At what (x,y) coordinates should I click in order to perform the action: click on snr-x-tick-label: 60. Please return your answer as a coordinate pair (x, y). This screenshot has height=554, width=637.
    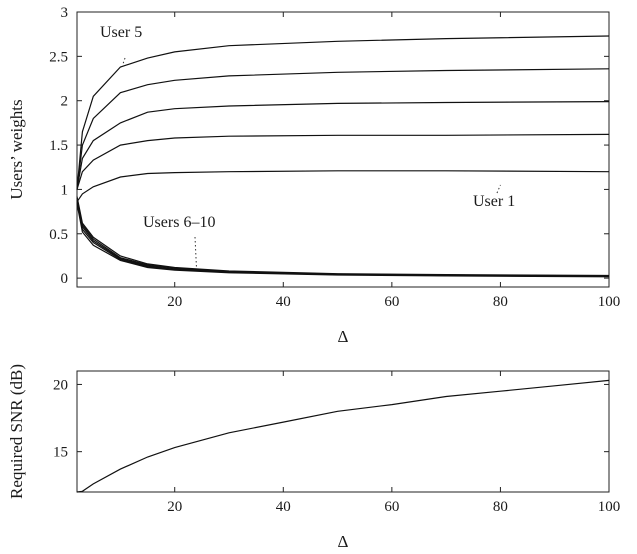
    Looking at the image, I should click on (391, 507).